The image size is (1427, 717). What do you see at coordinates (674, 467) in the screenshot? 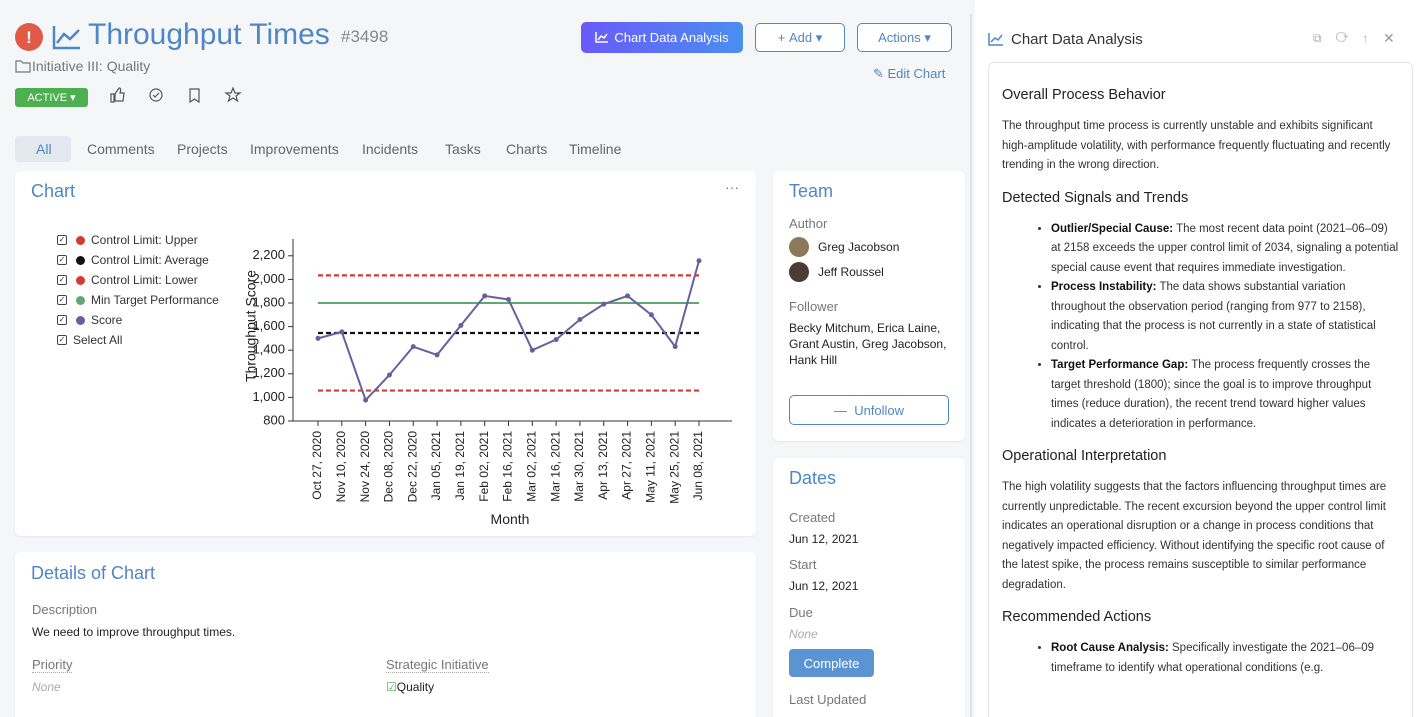
I see `x-tick-label: May 25, 2021` at bounding box center [674, 467].